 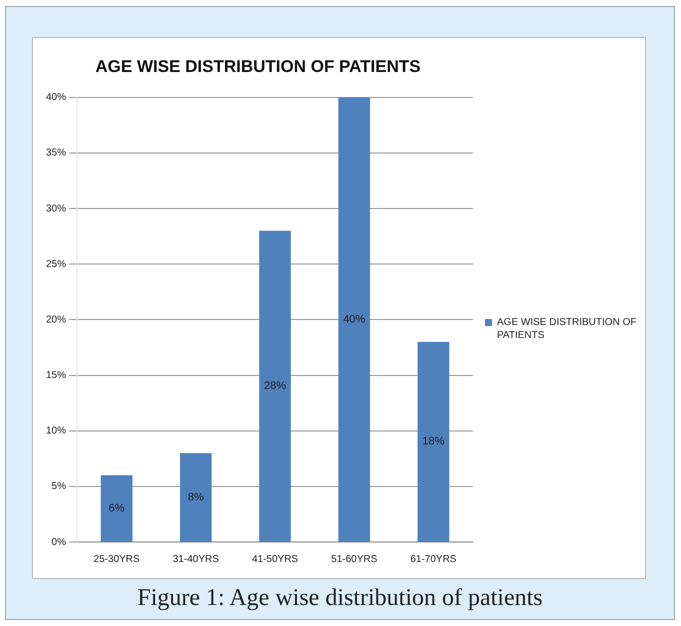 I want to click on data-label: 28%, so click(x=275, y=386).